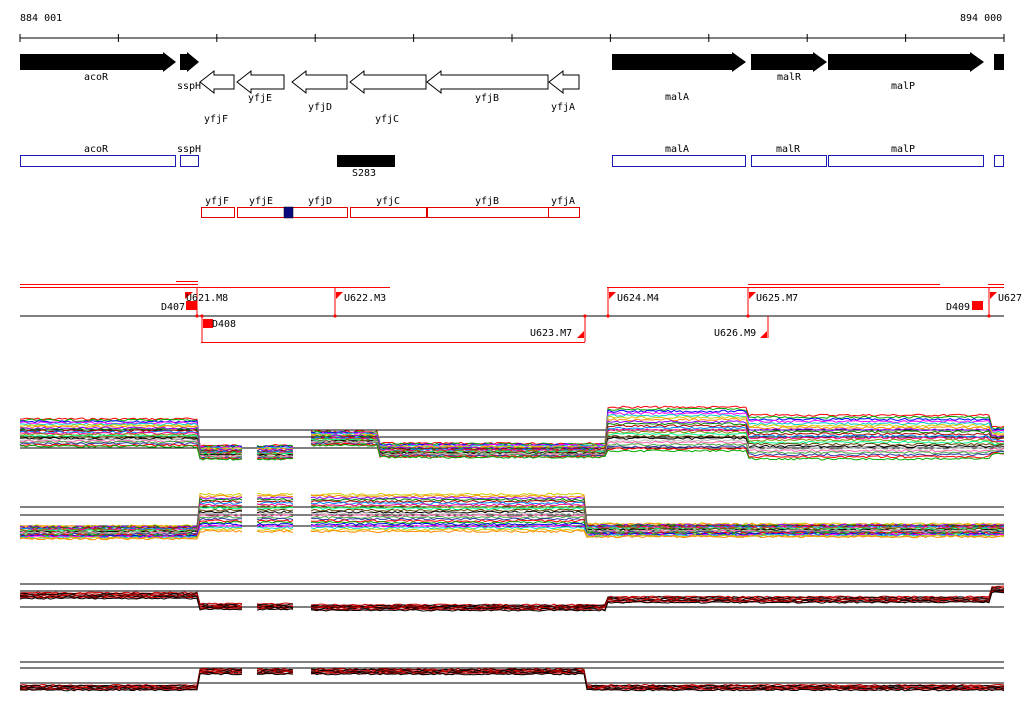 The image size is (1024, 714). What do you see at coordinates (339, 295) in the screenshot?
I see `marker-flag-U622` at bounding box center [339, 295].